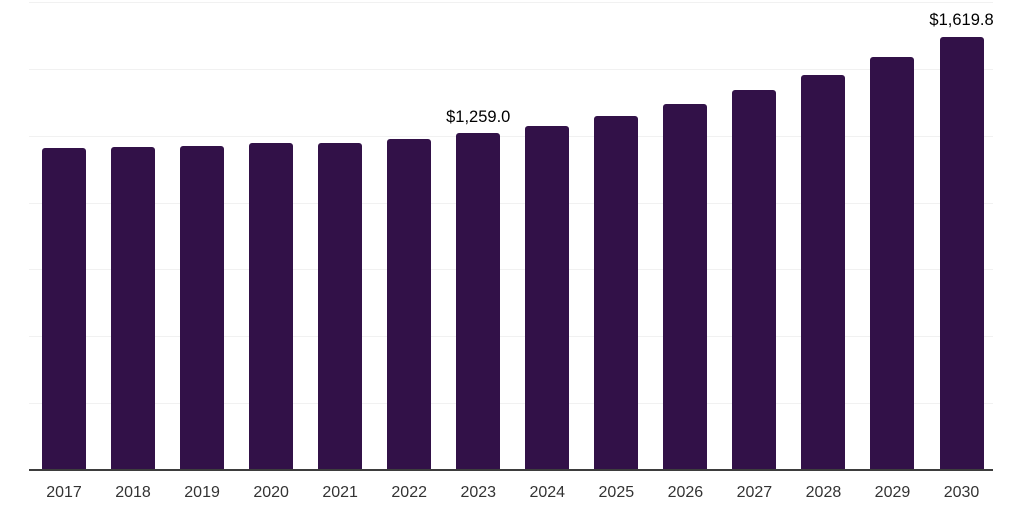 The width and height of the screenshot is (1024, 512). Describe the element at coordinates (64, 492) in the screenshot. I see `x-tick-2017: 2017` at that location.